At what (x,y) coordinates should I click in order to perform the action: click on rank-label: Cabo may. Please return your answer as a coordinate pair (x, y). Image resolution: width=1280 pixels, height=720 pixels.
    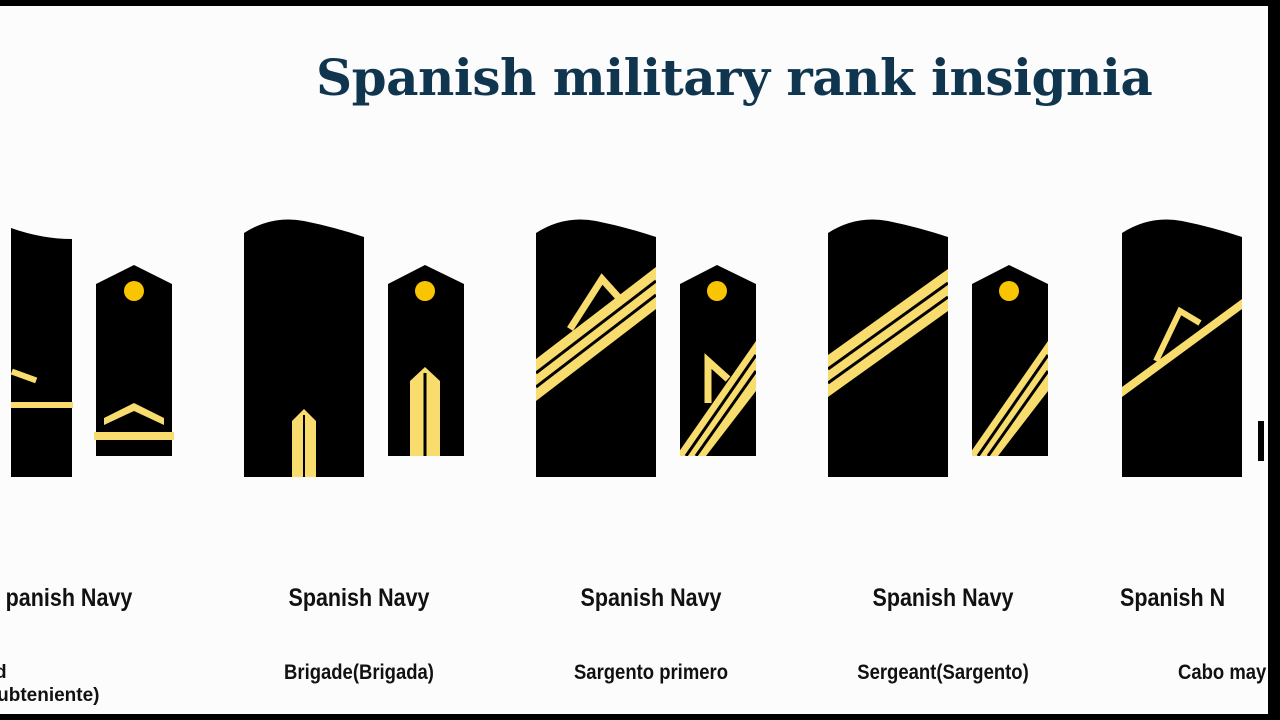
    Looking at the image, I should click on (1222, 672).